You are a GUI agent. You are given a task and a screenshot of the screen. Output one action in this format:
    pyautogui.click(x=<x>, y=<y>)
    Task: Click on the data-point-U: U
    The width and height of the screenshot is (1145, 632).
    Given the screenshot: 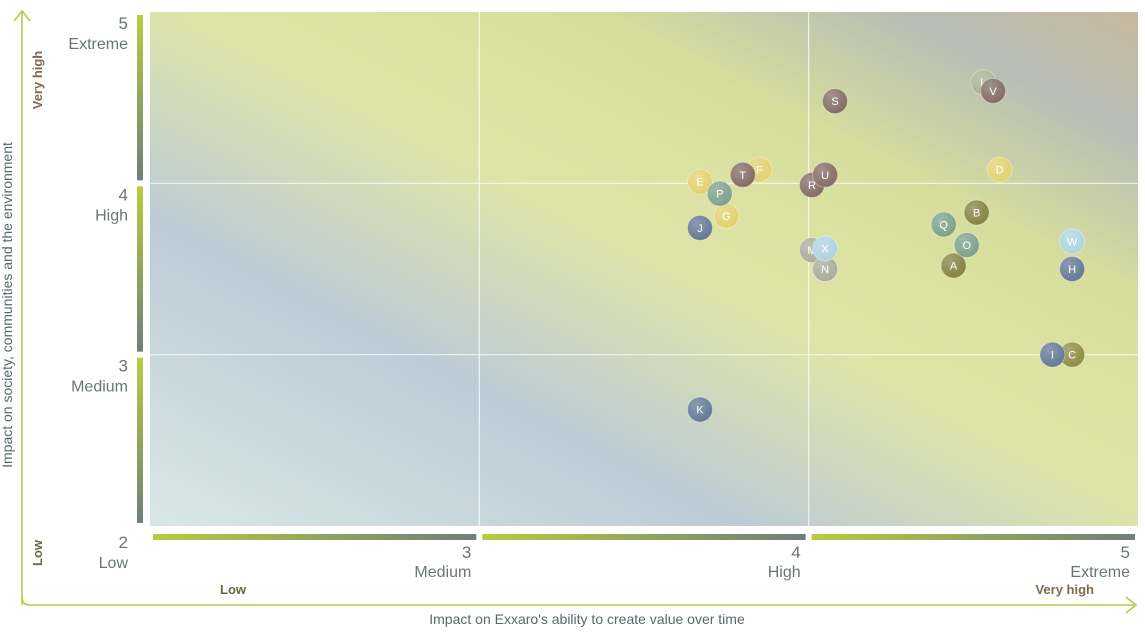 What is the action you would take?
    pyautogui.click(x=825, y=174)
    